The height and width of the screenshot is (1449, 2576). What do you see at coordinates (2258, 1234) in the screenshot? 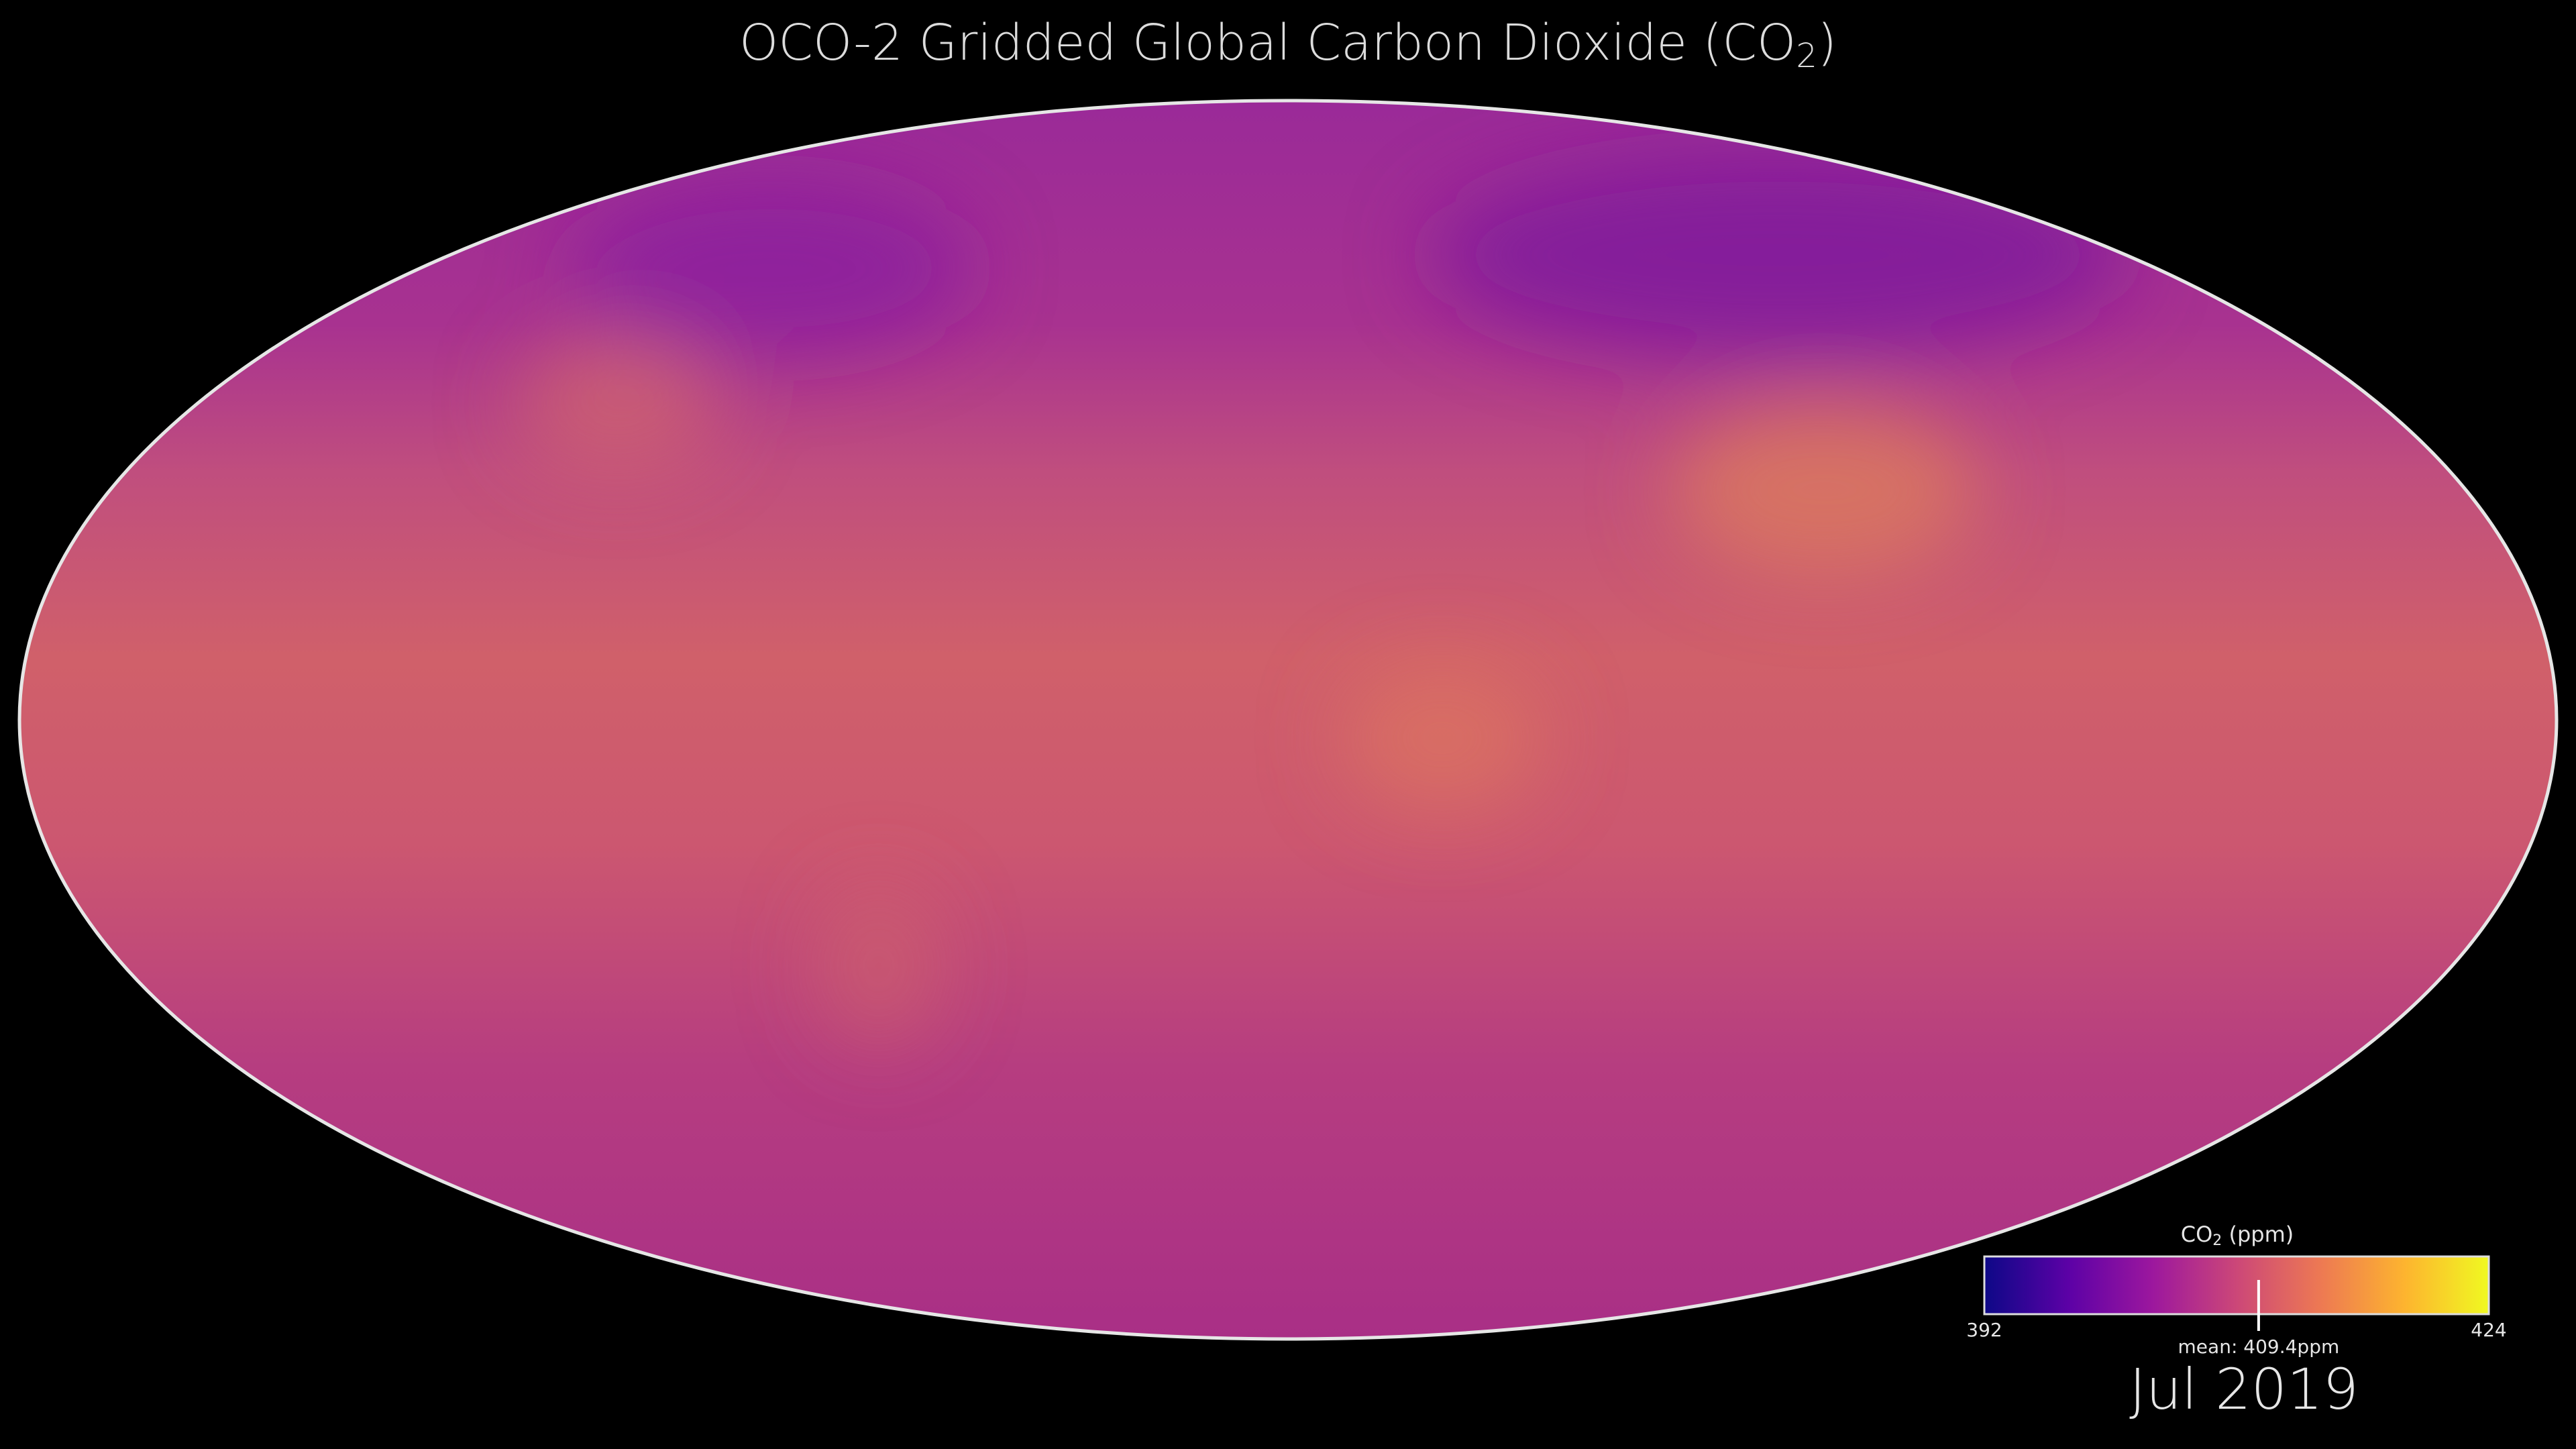
I see `label-suffix: (ppm)` at bounding box center [2258, 1234].